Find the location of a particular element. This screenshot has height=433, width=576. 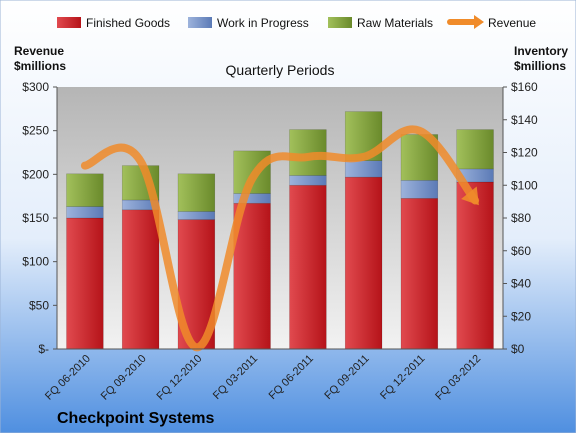

left-tick-label: $300 is located at coordinates (35, 87).